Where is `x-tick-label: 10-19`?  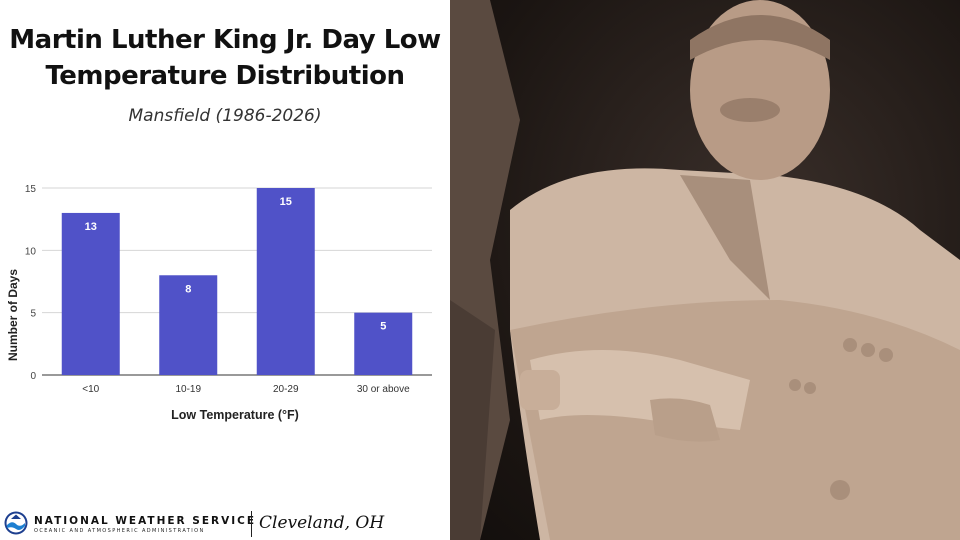
x-tick-label: 10-19 is located at coordinates (188, 389).